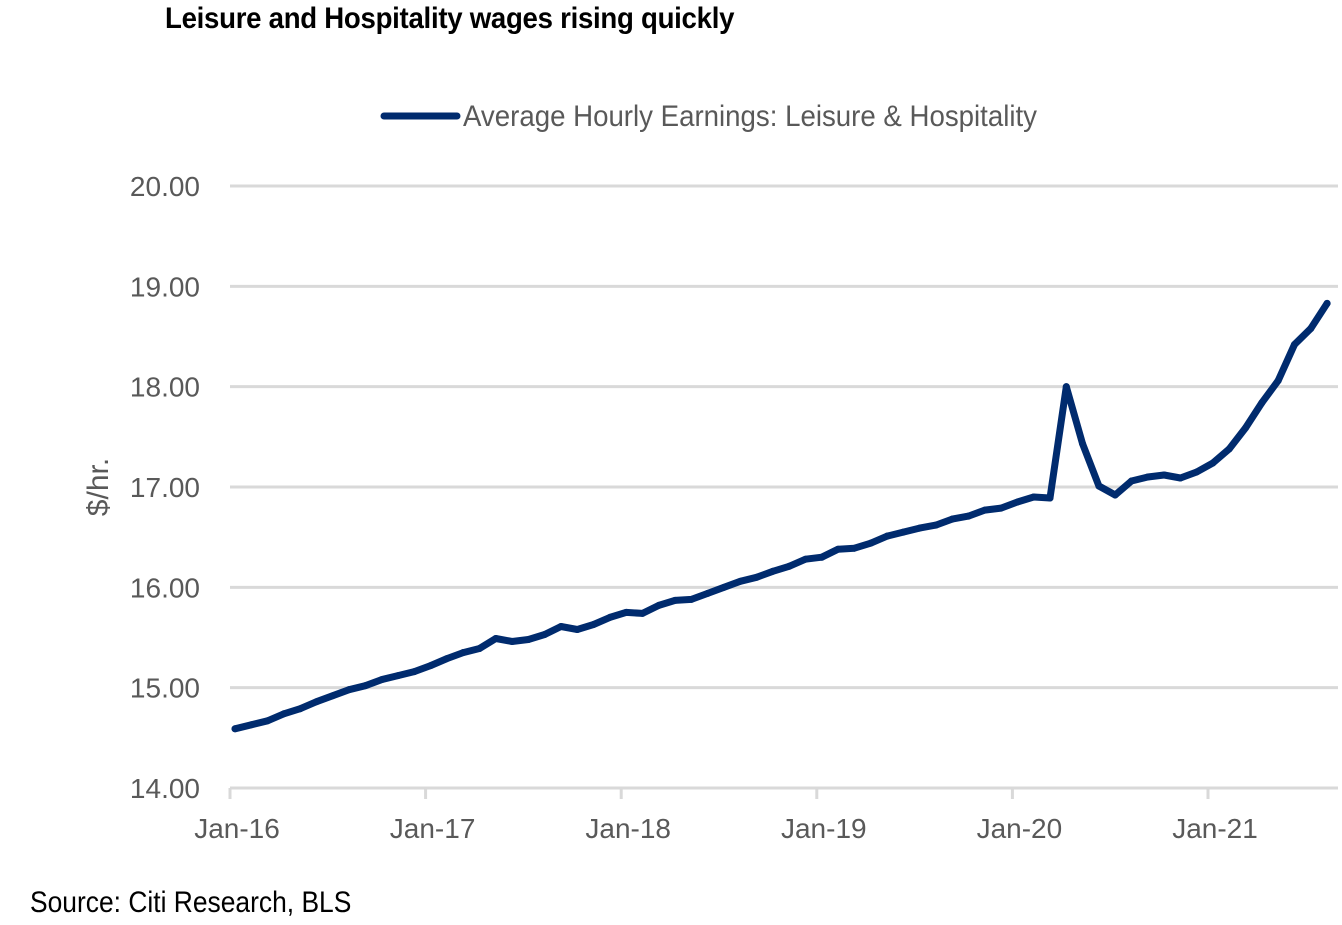  I want to click on y-tick-label: 18.00, so click(165, 387).